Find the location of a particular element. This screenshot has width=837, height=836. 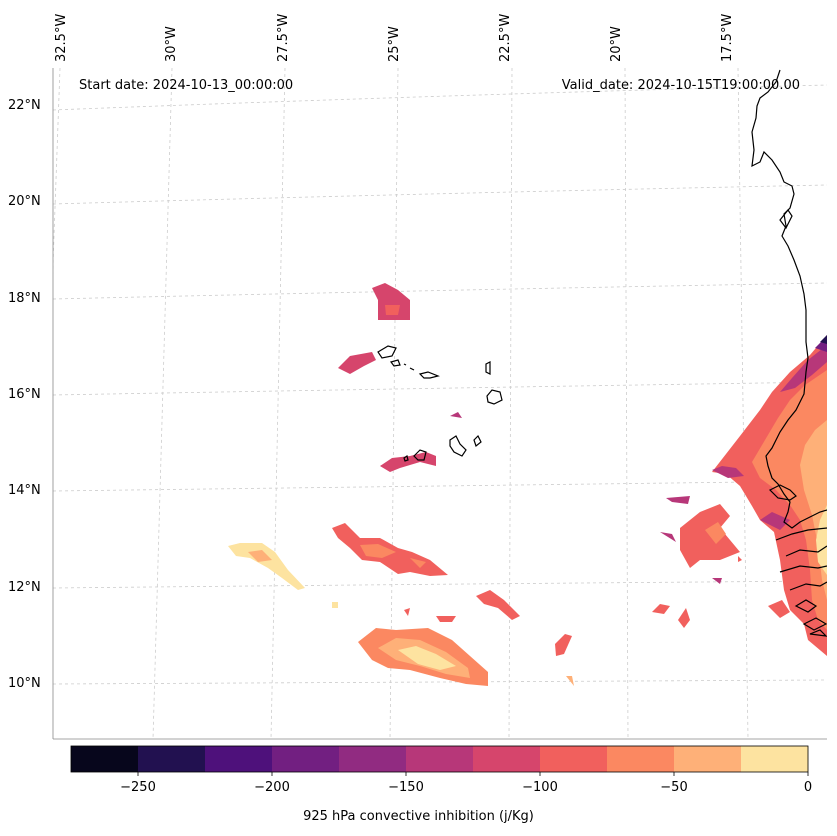

island-santo-antao is located at coordinates (387, 352).